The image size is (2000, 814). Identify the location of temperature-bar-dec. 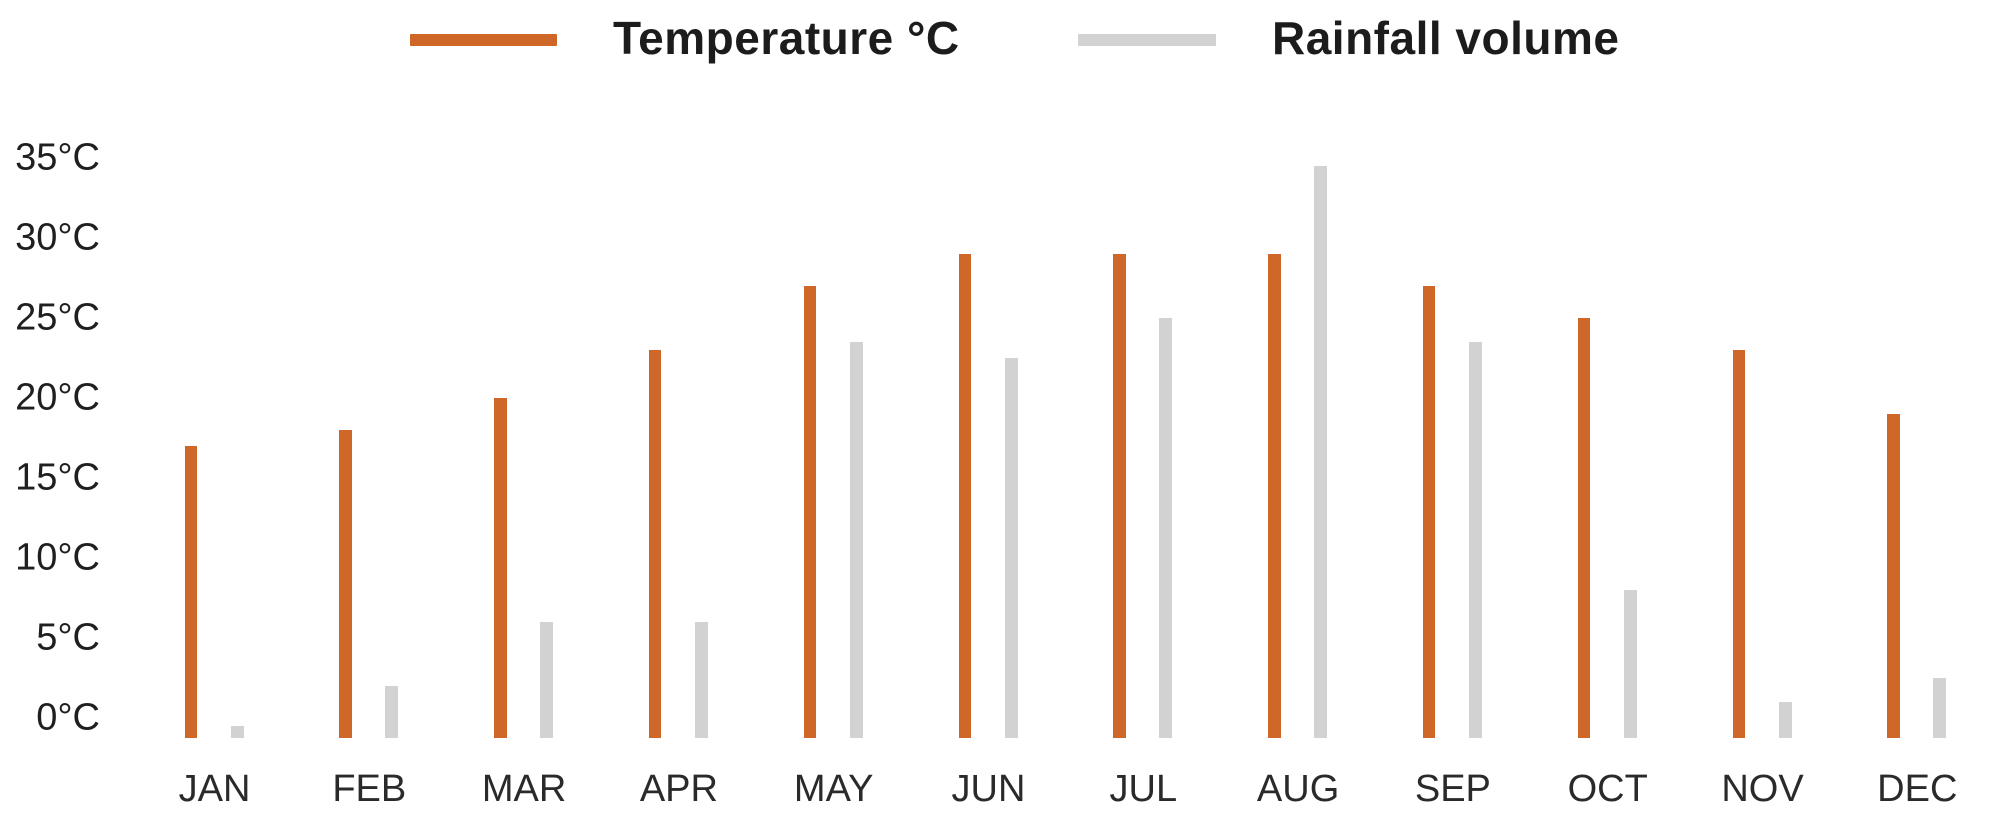
(1893, 576).